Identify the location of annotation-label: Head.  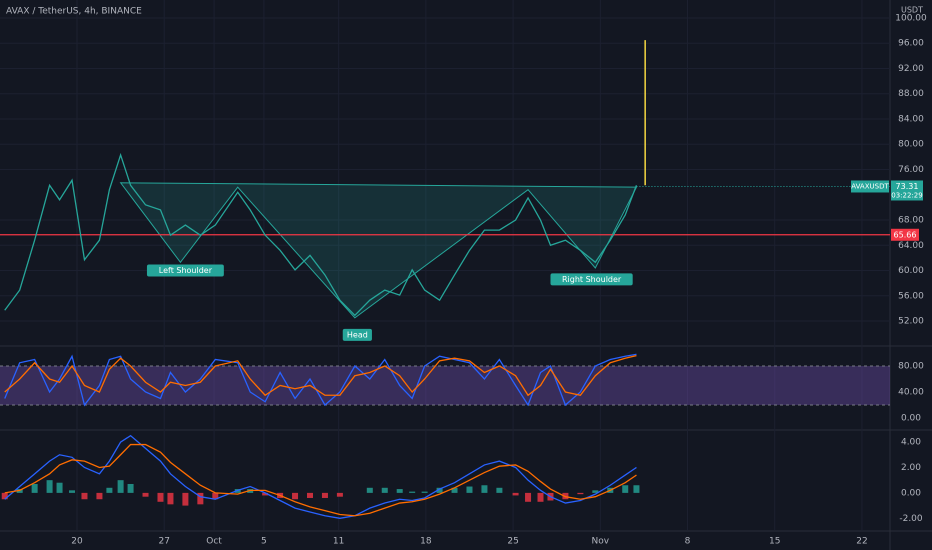
(357, 334).